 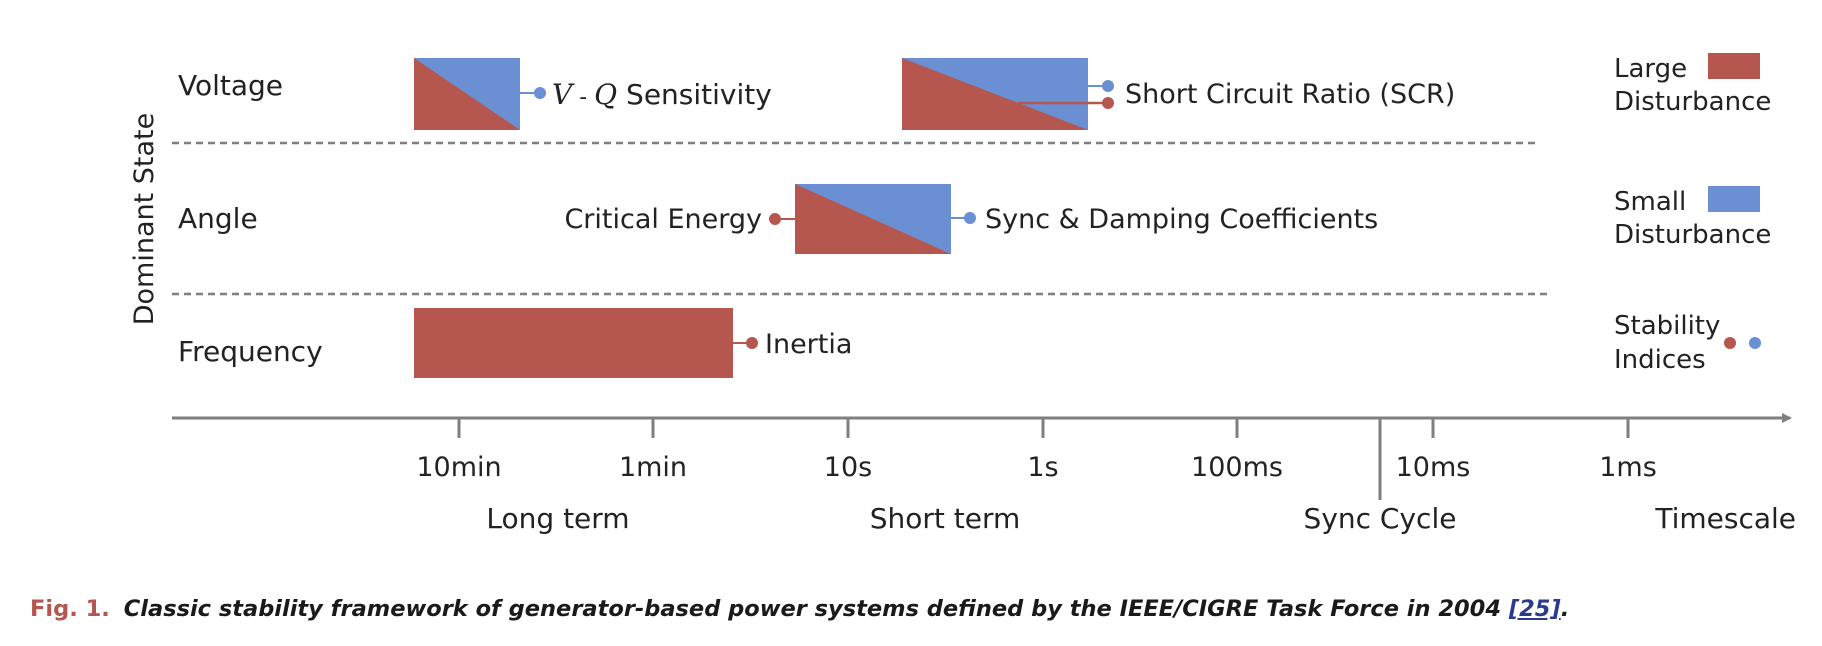 I want to click on caption-reference-link: [25], so click(x=1534, y=609).